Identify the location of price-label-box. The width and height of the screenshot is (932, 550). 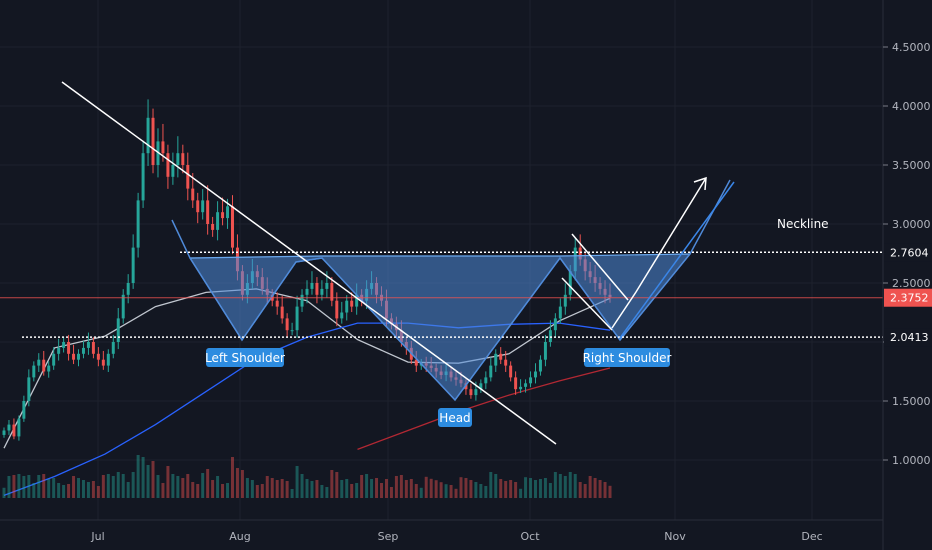
(908, 337).